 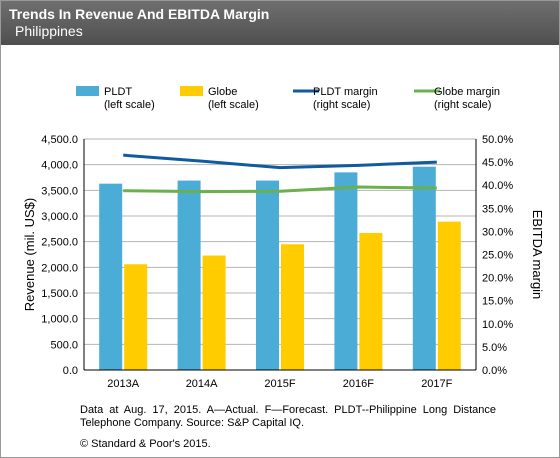 I want to click on y-right-tick-label: 50.0%, so click(x=497, y=140).